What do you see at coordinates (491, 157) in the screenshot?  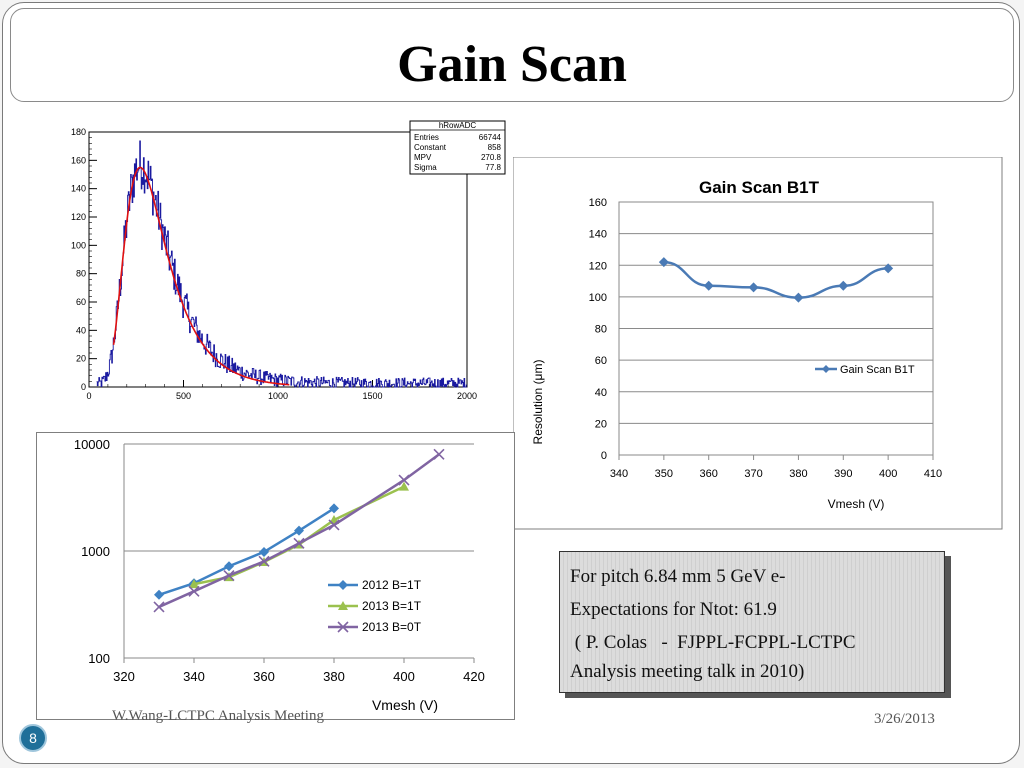 I see `stats-value: 270.8` at bounding box center [491, 157].